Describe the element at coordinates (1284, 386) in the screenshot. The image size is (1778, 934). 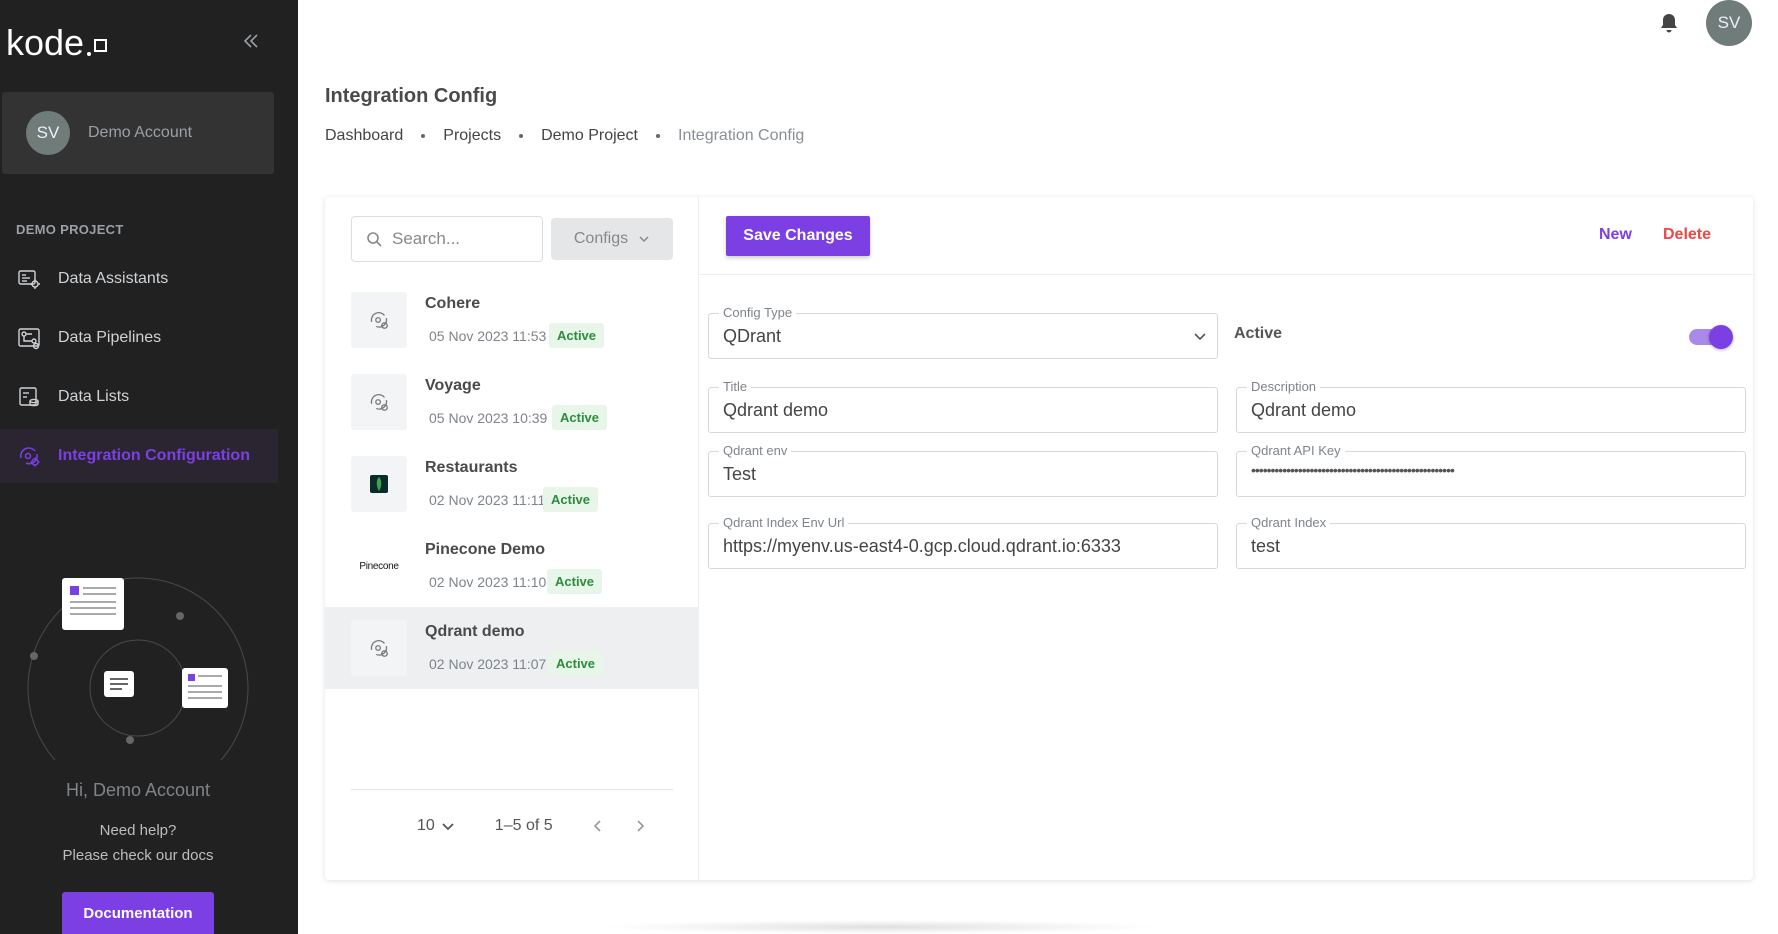
I see `field-label: Description` at that location.